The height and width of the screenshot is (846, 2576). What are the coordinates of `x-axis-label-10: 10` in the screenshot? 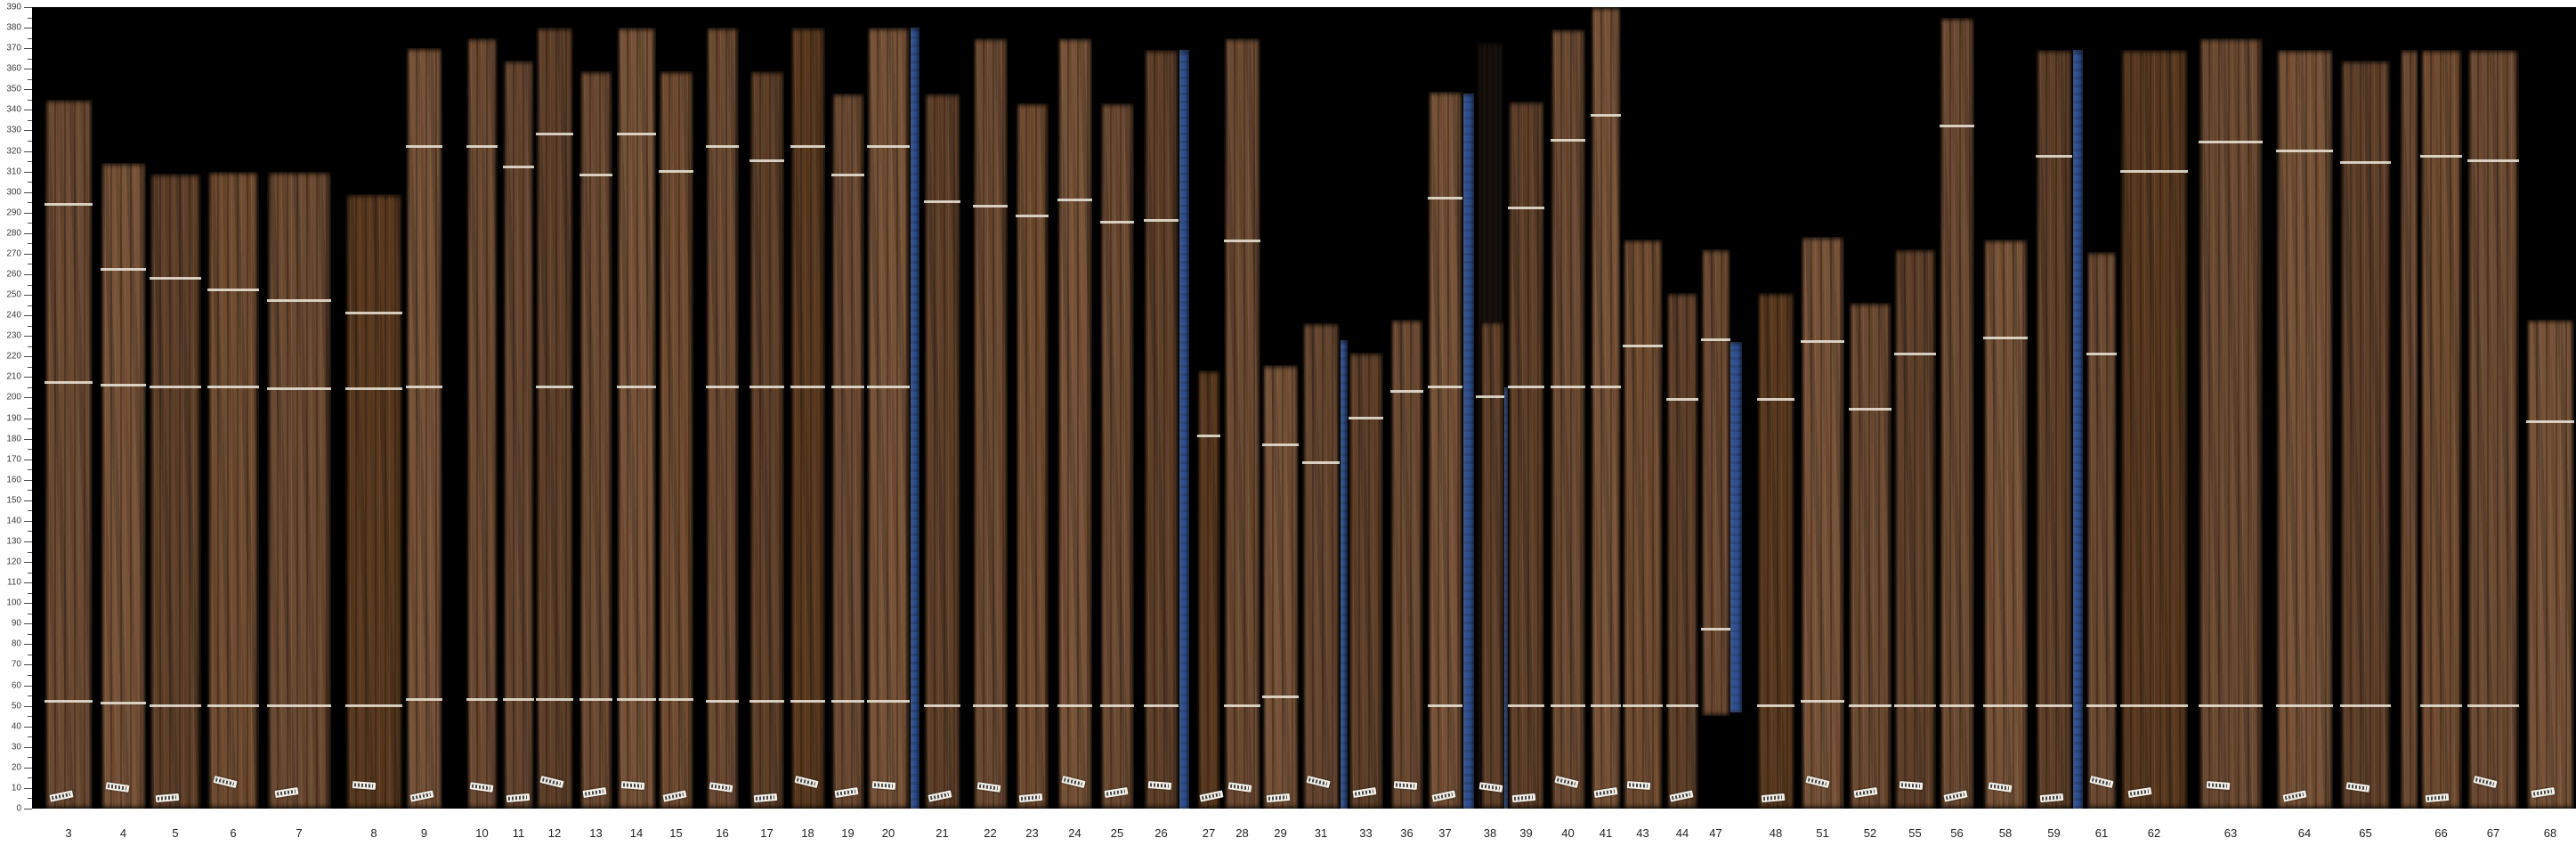 It's located at (482, 833).